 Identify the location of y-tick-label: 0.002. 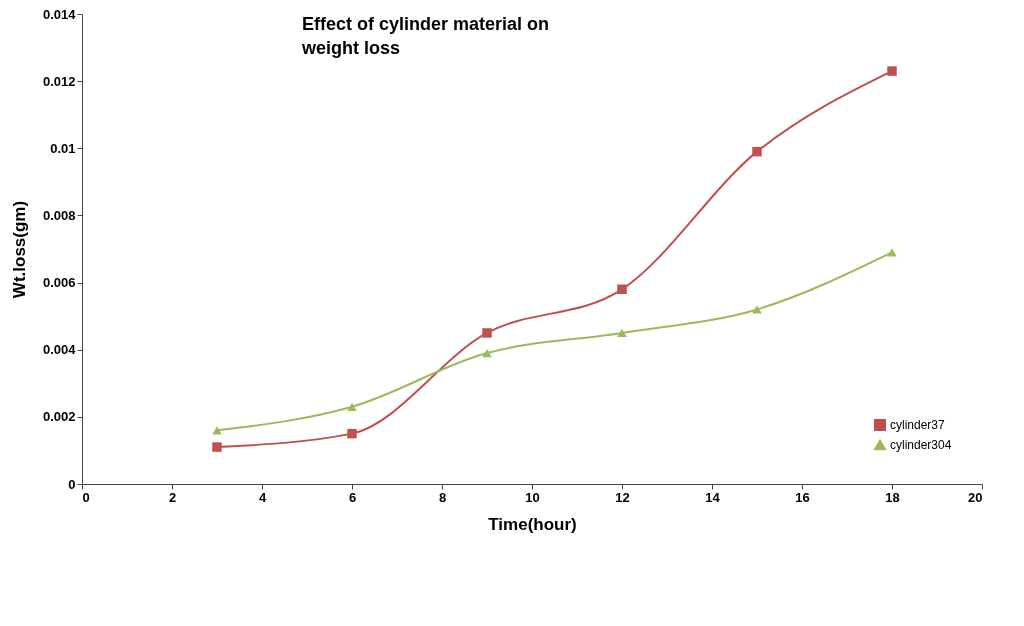
(59, 417).